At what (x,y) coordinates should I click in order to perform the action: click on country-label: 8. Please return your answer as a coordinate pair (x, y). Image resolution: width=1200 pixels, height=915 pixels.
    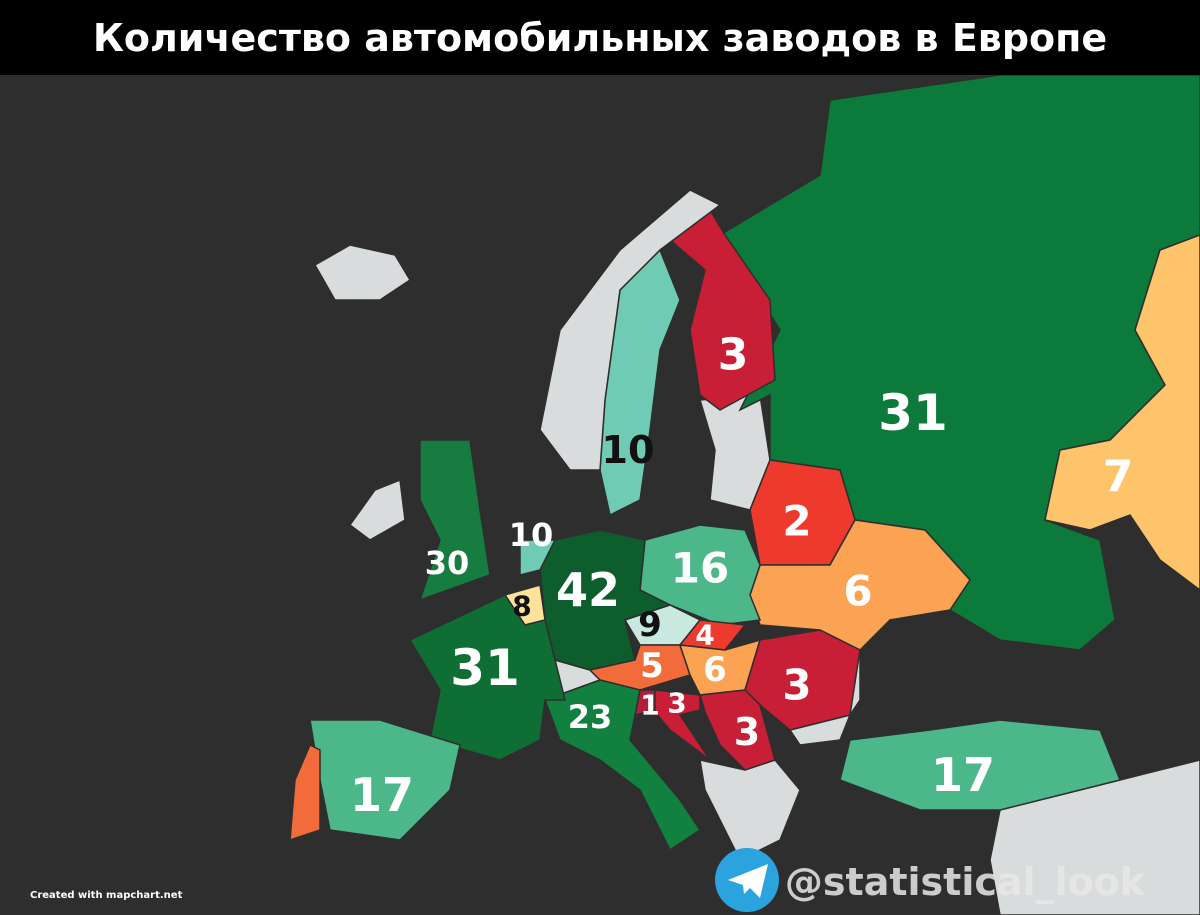
    Looking at the image, I should click on (521, 606).